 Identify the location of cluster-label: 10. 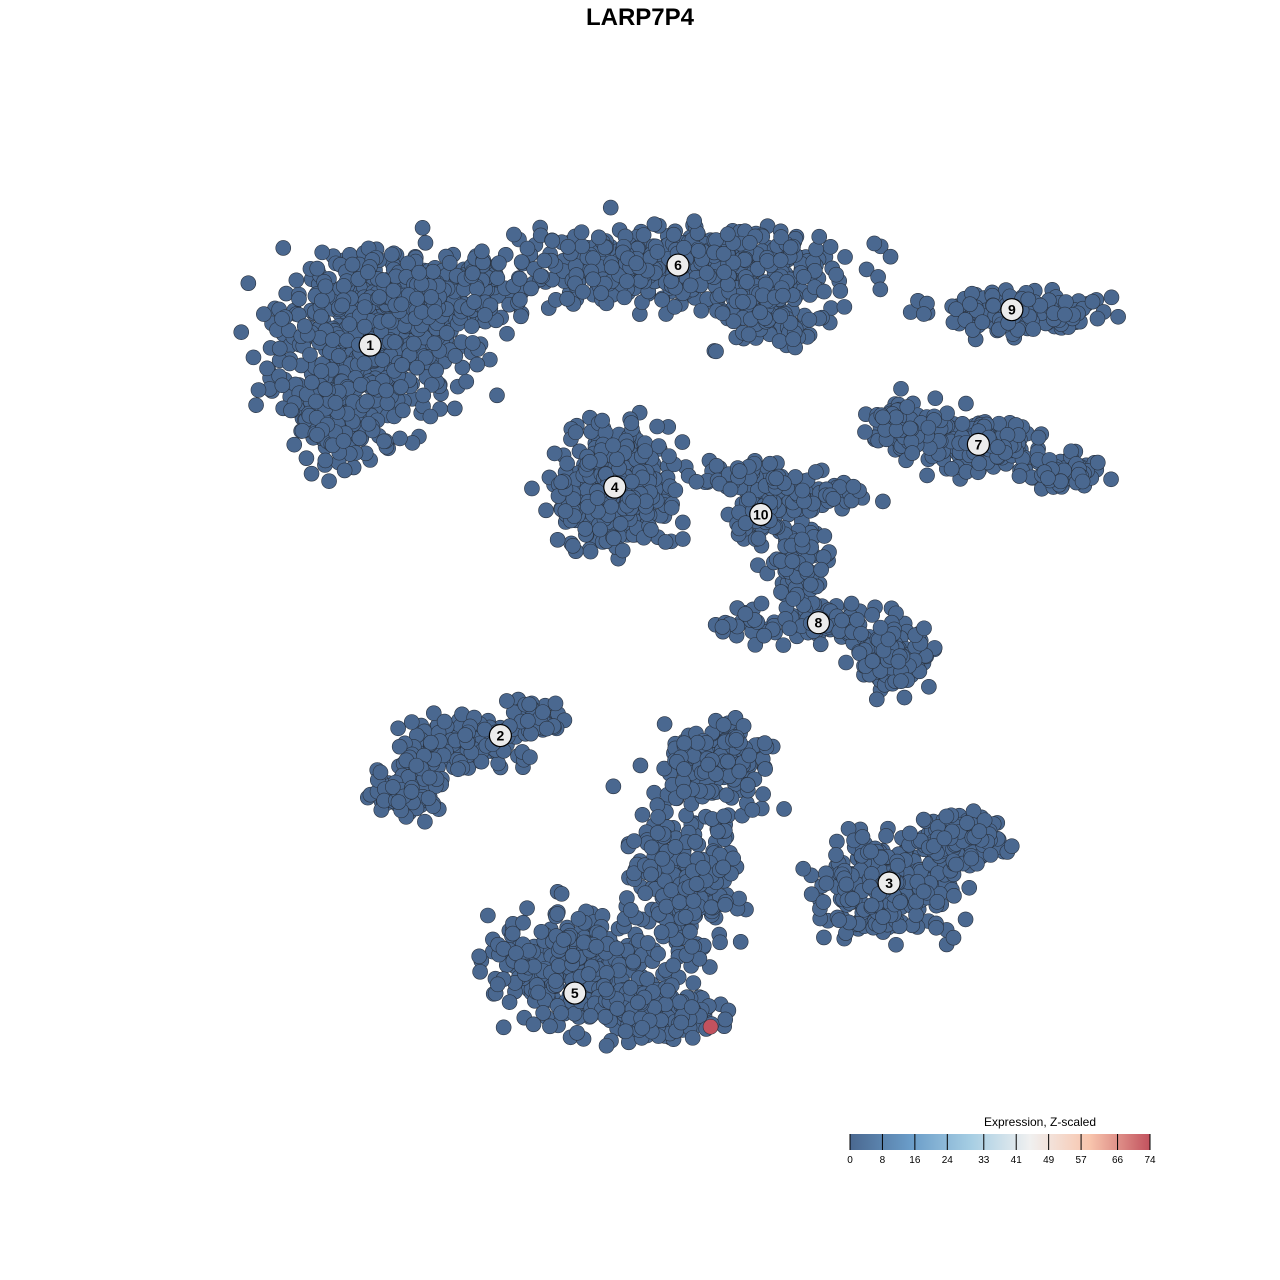
(761, 514).